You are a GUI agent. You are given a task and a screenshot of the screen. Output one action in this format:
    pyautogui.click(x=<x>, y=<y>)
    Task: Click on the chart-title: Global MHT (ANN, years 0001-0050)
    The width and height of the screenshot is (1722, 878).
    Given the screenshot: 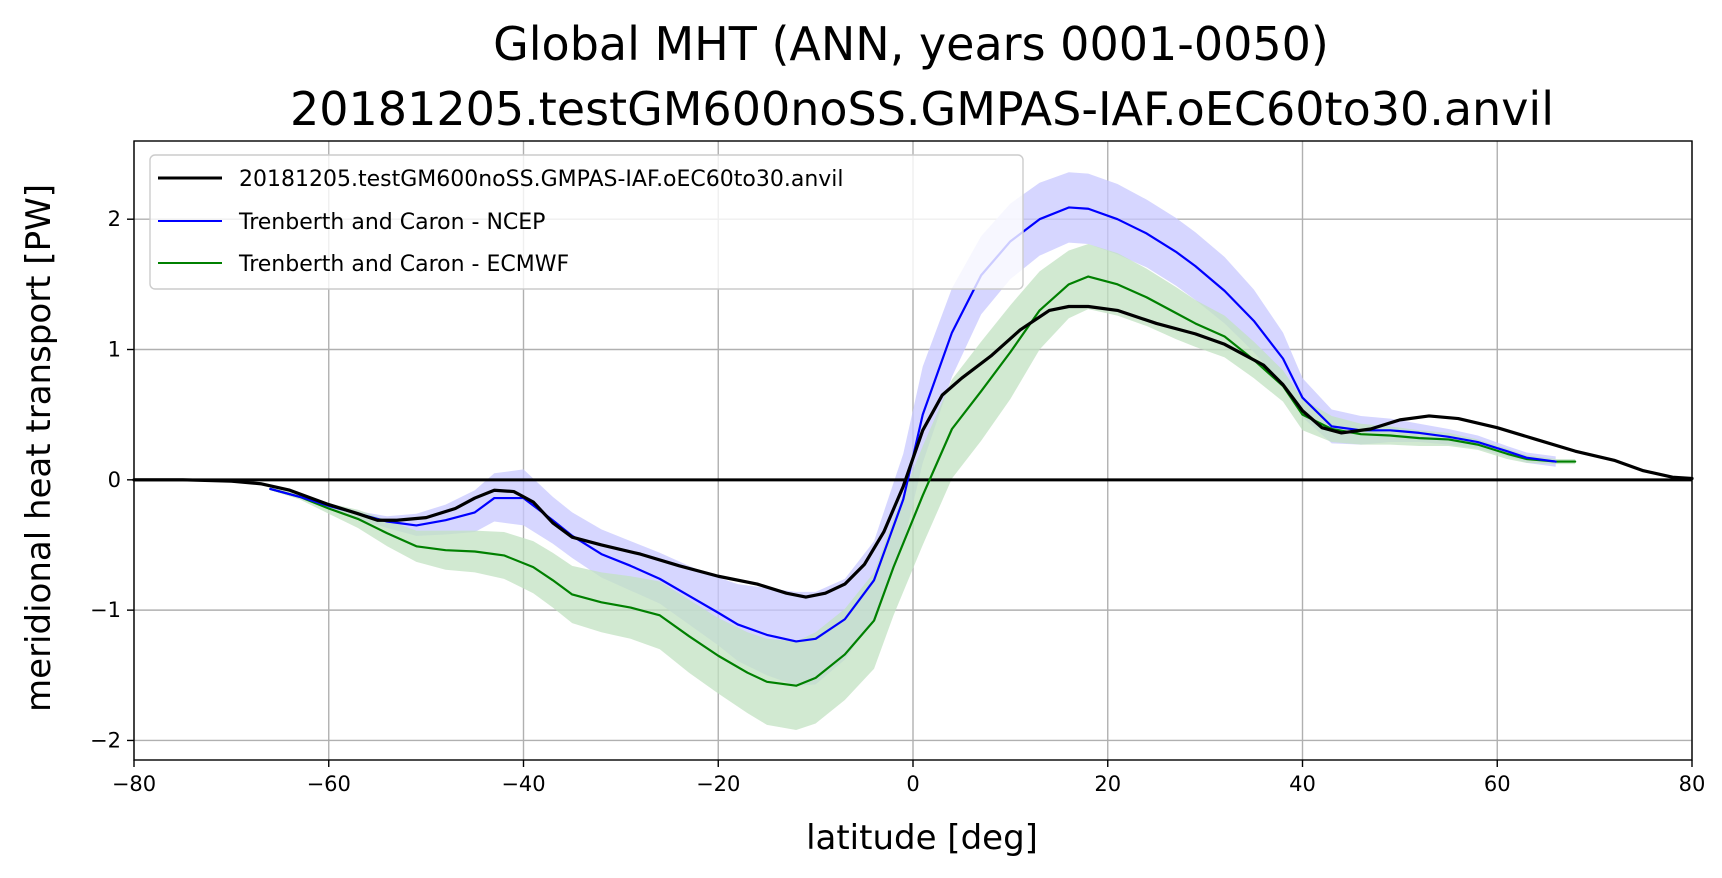 What is the action you would take?
    pyautogui.click(x=911, y=44)
    